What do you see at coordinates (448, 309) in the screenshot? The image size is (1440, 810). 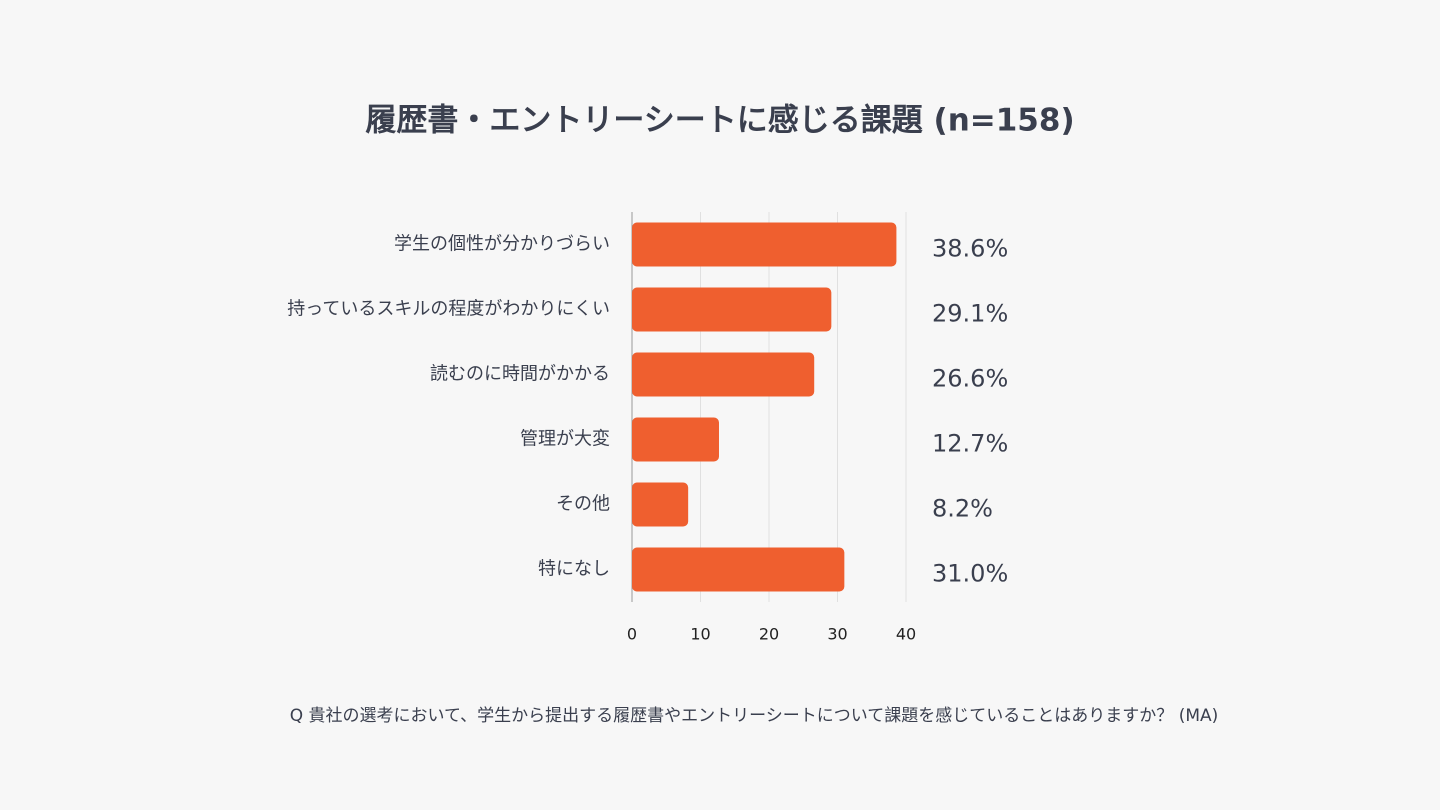 I see `y-tick-label: 持っているスキルの程度がわかりにくい` at bounding box center [448, 309].